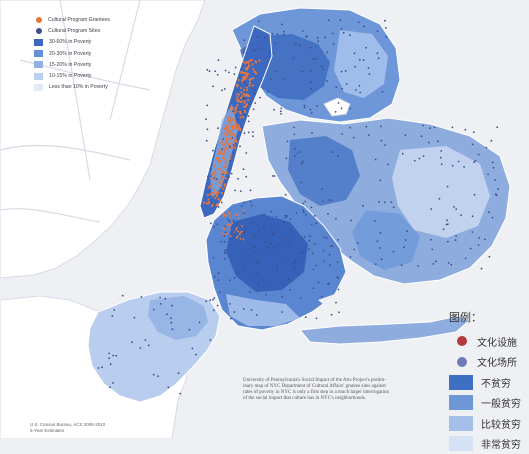  Describe the element at coordinates (70, 54) in the screenshot. I see `legend-en-label: 20-30% in Poverty` at that location.